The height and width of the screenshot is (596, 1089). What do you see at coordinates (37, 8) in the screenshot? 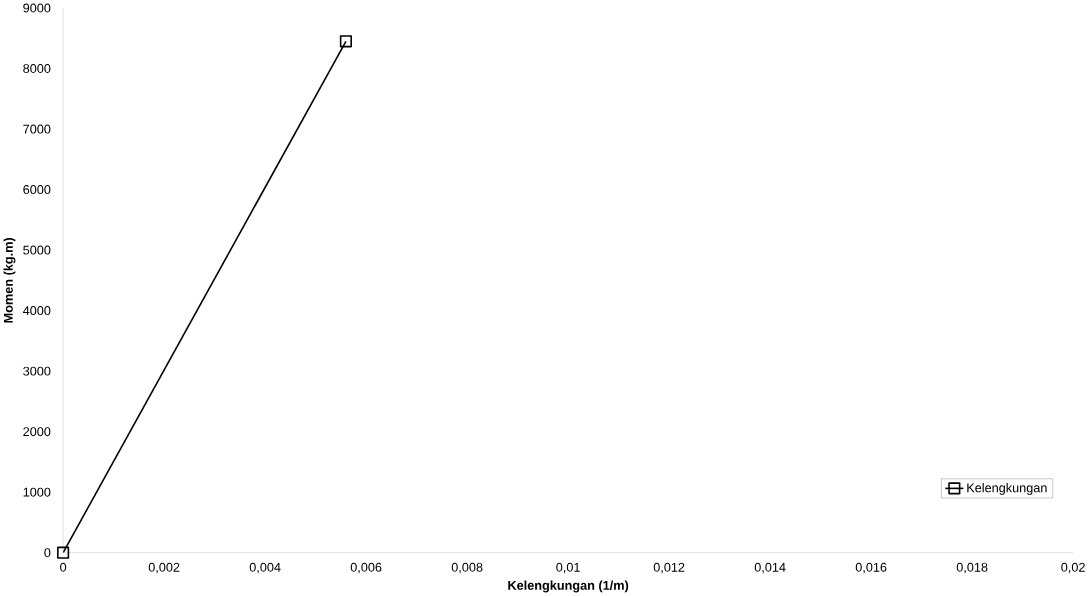
I see `y-tick-label: 9000` at bounding box center [37, 8].